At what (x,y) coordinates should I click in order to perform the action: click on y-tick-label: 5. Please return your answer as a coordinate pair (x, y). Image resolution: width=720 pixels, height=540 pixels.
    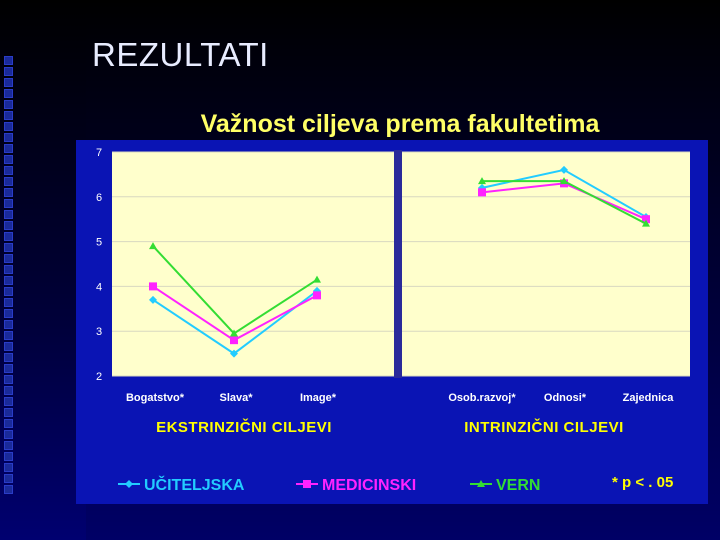
    Looking at the image, I should click on (99, 243).